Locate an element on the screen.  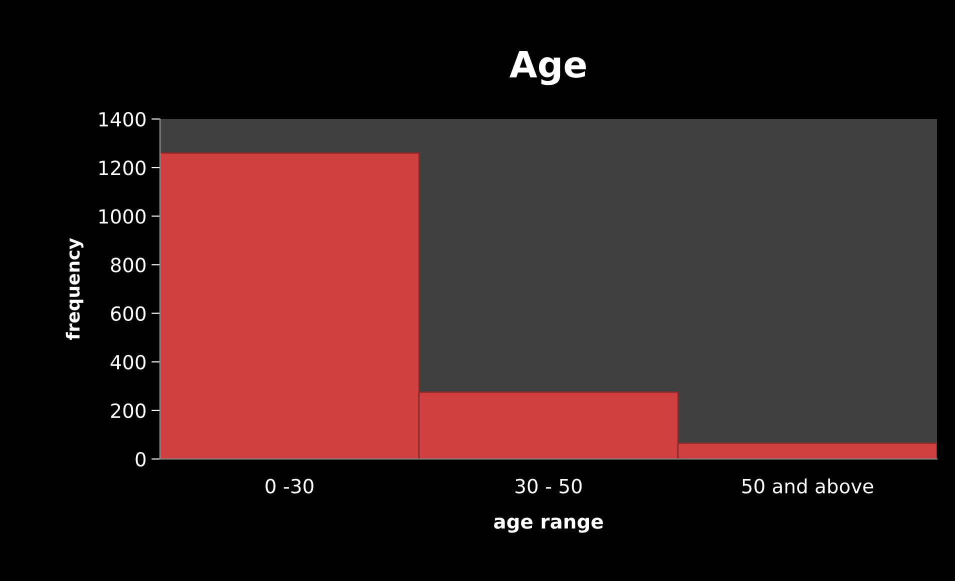
x-axis-title: age range is located at coordinates (548, 525).